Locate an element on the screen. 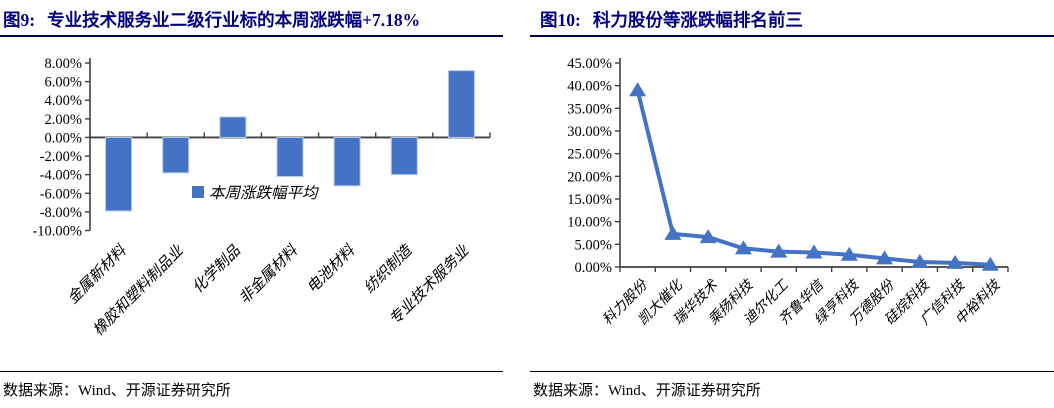 This screenshot has height=408, width=1054. category-label: 化学制品 is located at coordinates (216, 269).